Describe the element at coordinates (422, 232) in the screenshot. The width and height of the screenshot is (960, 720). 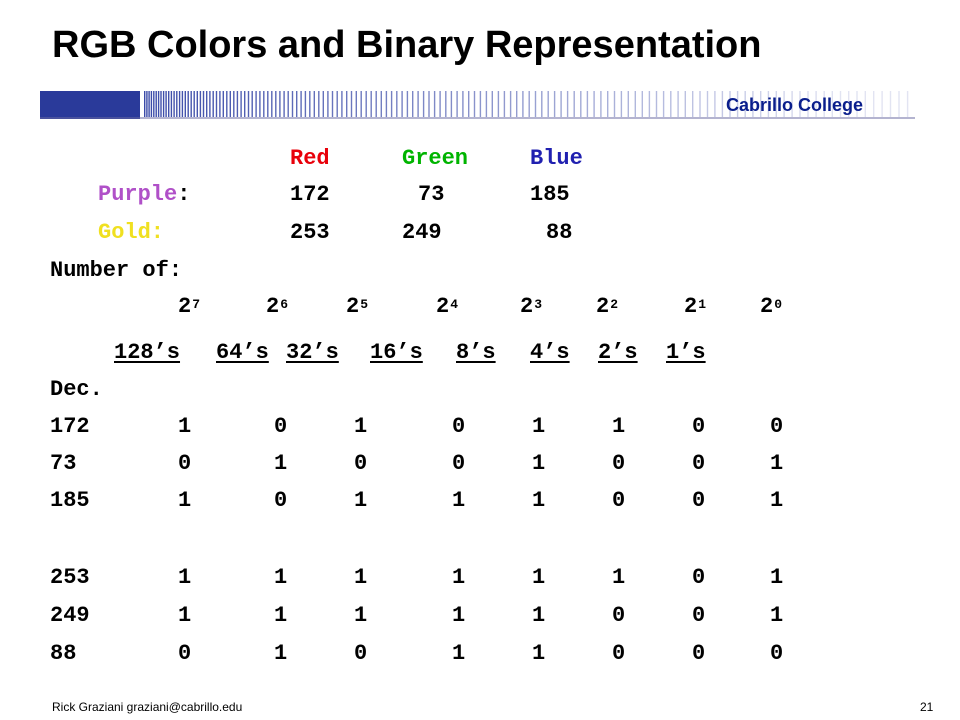
I see `gold-green-value: 249` at that location.